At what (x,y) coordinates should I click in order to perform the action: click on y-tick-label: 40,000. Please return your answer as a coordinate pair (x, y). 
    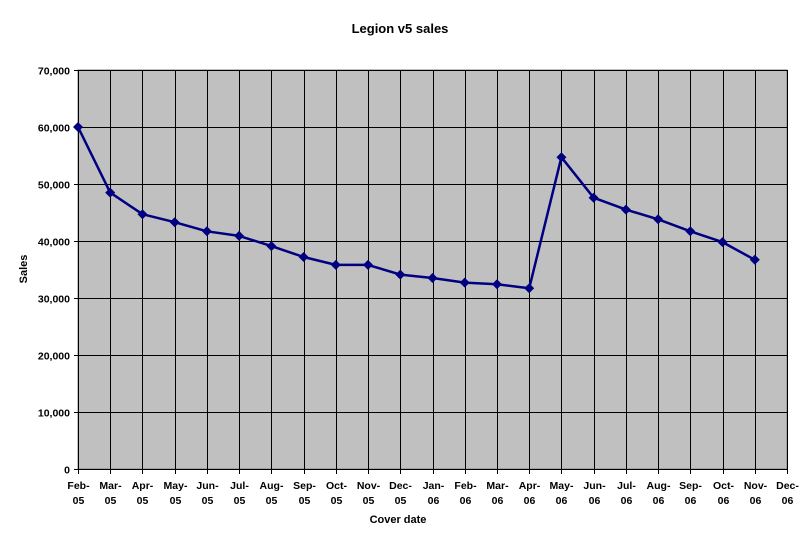
    Looking at the image, I should click on (54, 243).